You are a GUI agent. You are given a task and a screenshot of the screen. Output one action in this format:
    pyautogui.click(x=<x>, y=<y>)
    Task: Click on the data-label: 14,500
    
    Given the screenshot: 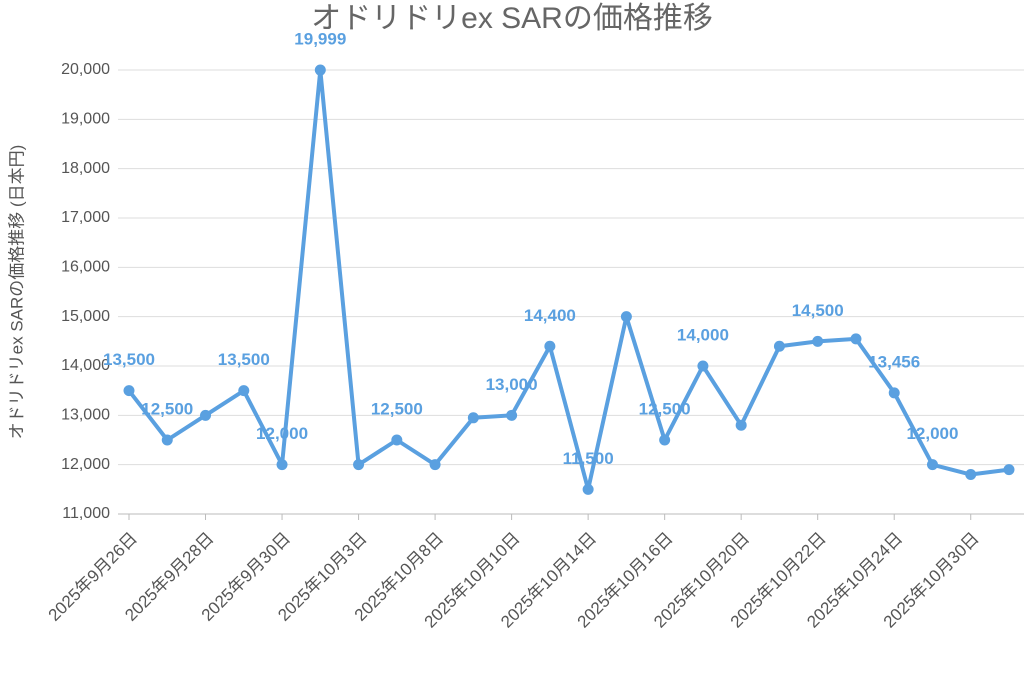 What is the action you would take?
    pyautogui.click(x=818, y=310)
    